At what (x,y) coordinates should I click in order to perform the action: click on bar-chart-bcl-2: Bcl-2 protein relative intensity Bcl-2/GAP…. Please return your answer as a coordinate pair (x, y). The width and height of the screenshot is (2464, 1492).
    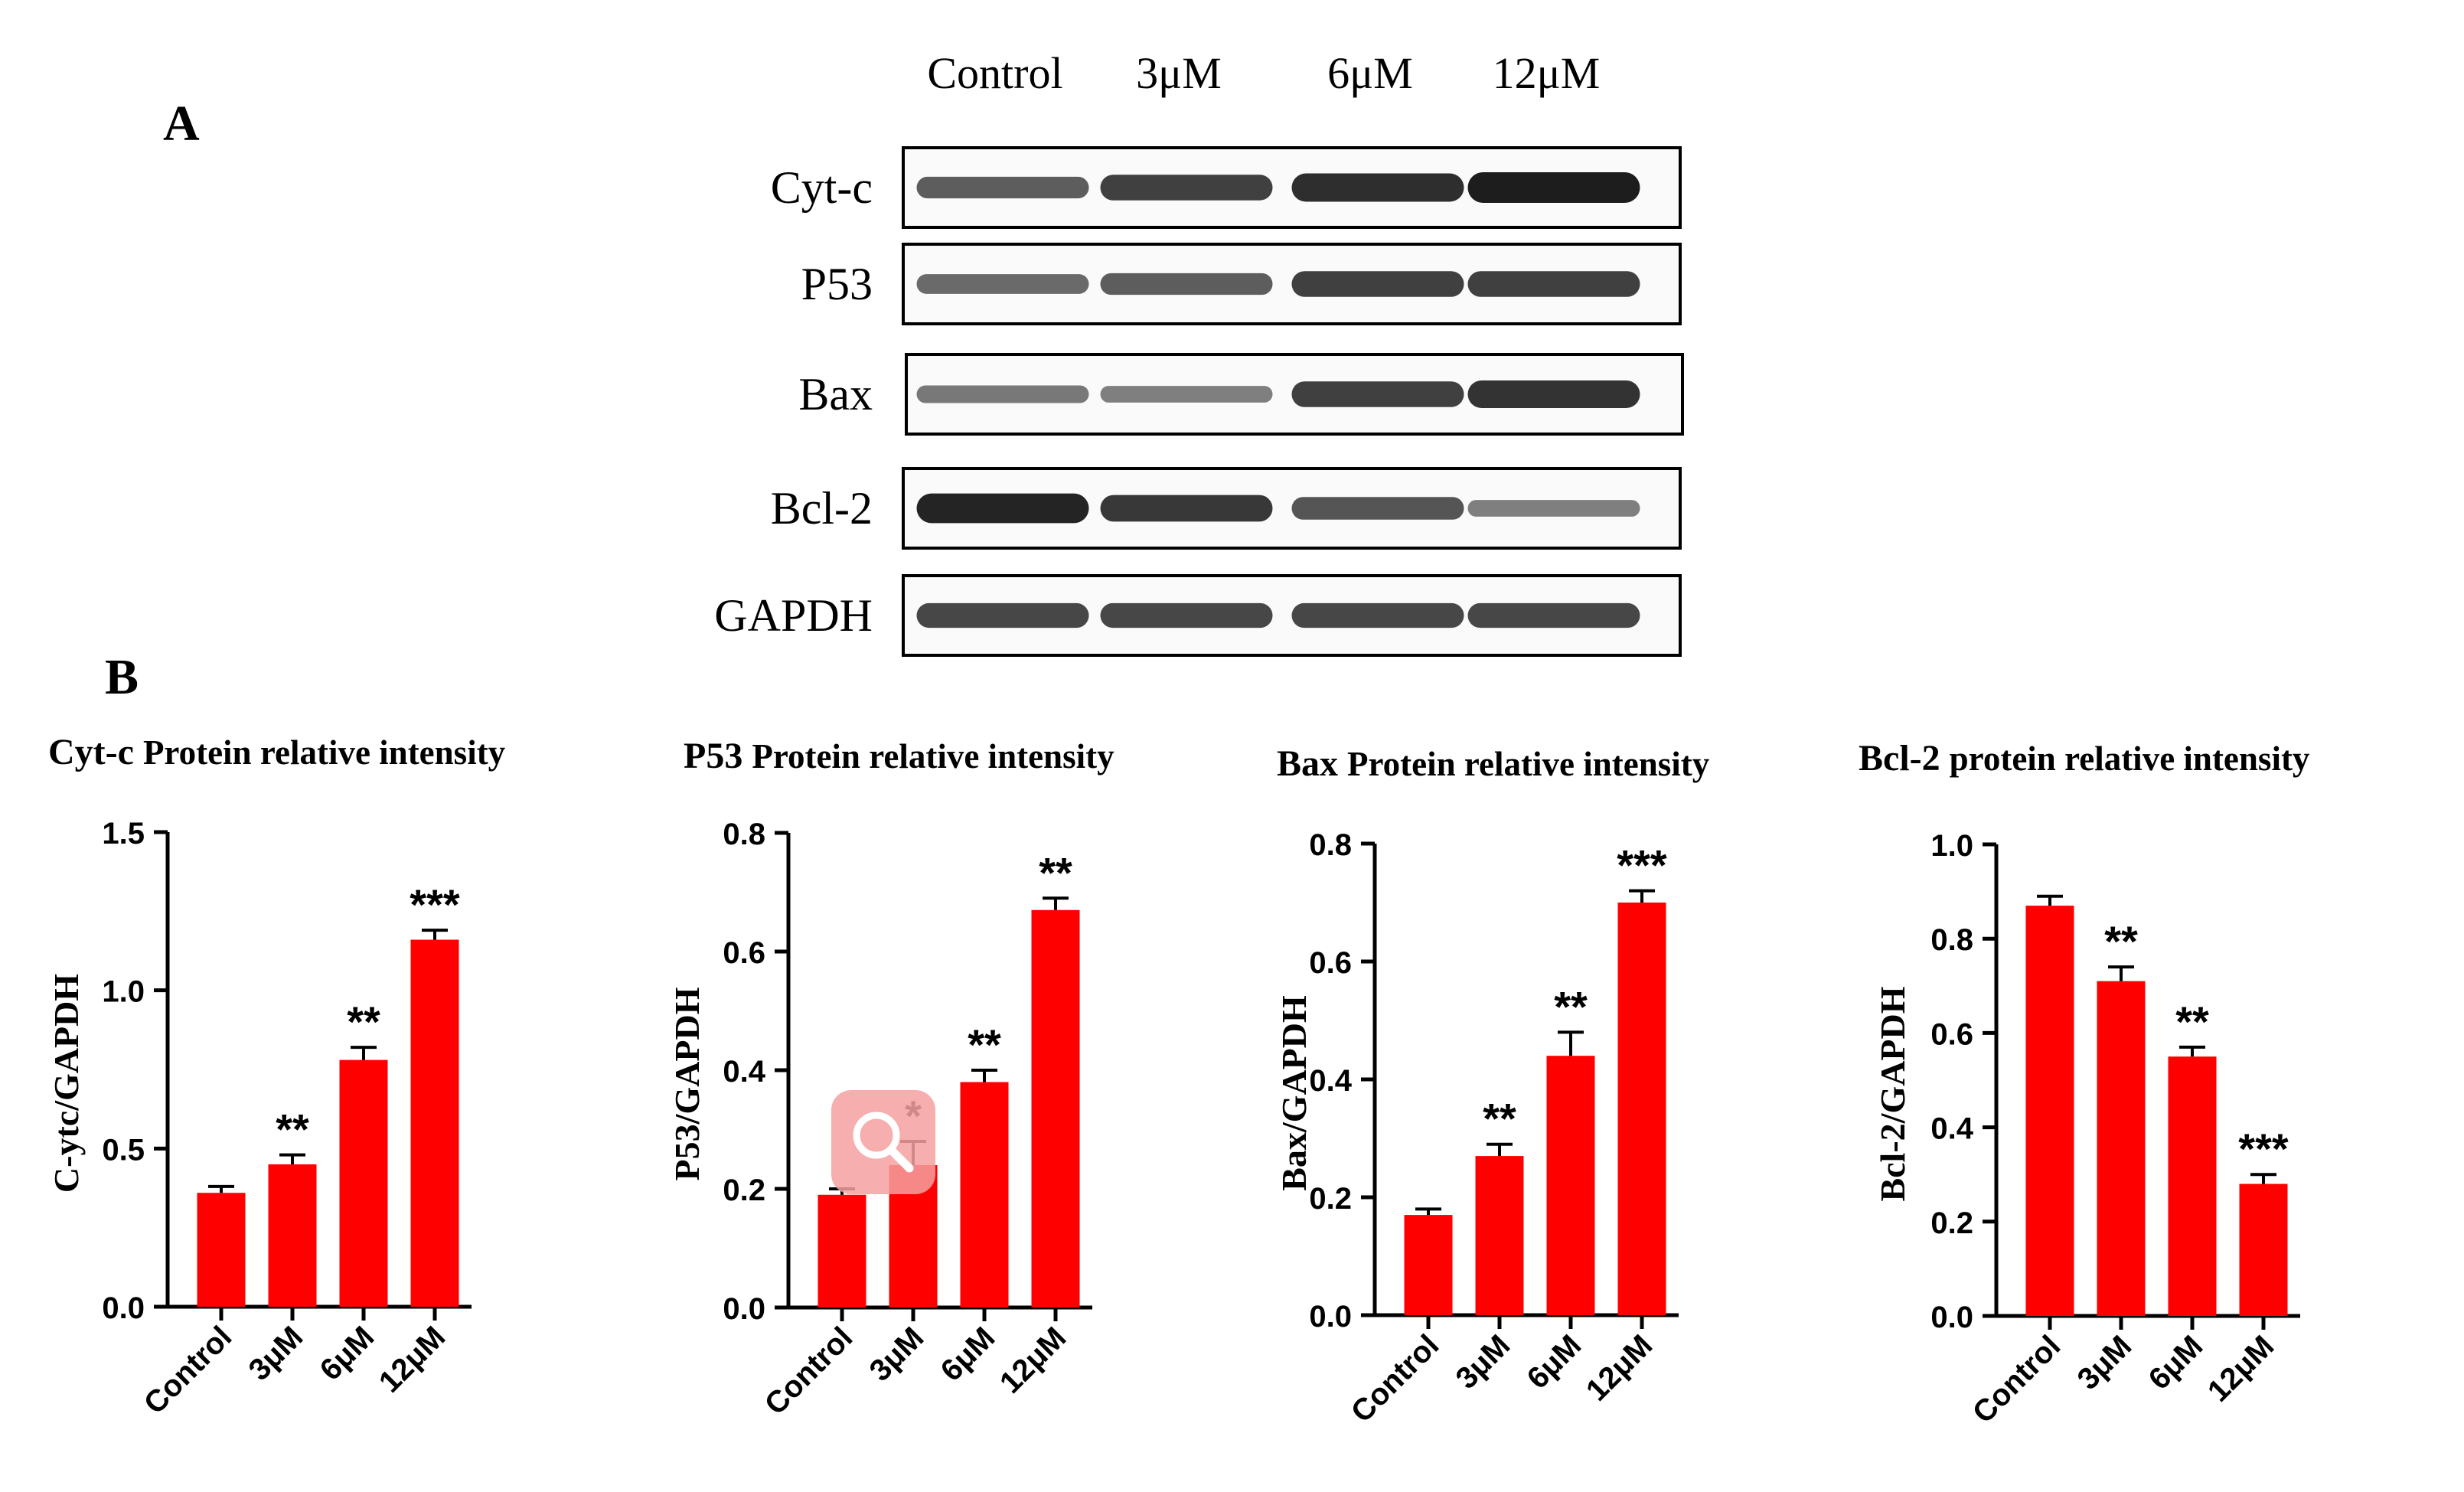
    Looking at the image, I should click on (2084, 1084).